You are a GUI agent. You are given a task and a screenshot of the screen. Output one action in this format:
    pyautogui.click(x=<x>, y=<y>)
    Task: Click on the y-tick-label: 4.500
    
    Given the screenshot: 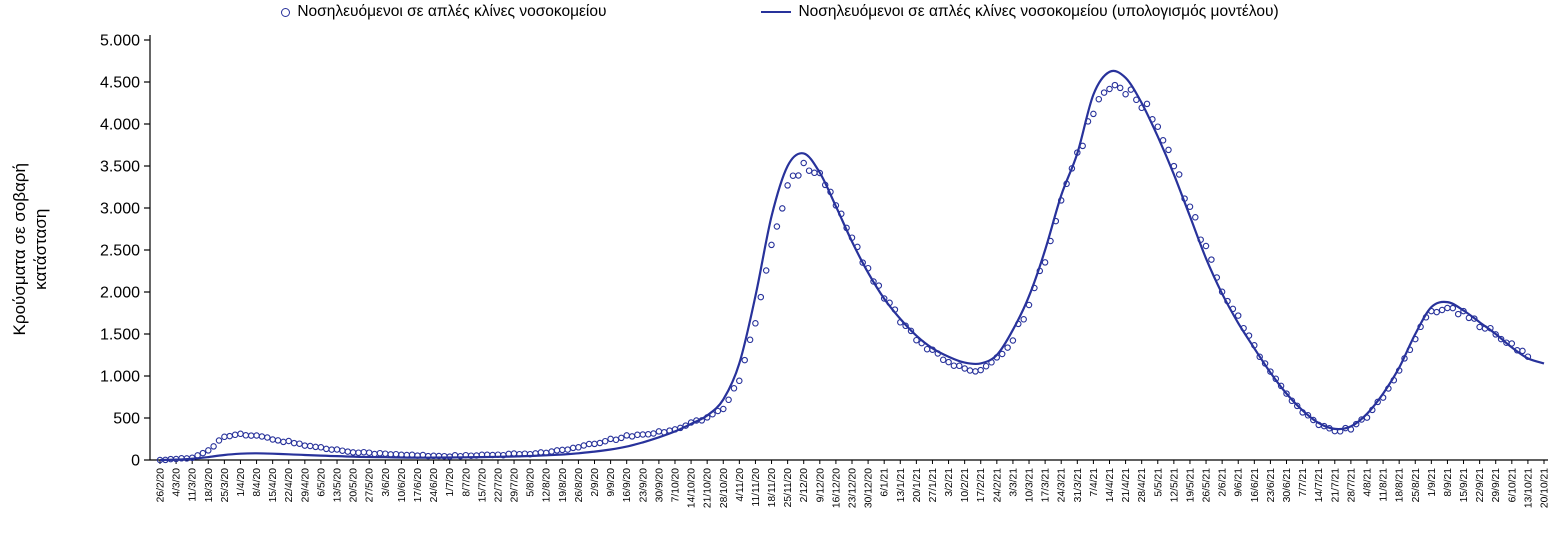 What is the action you would take?
    pyautogui.click(x=120, y=83)
    